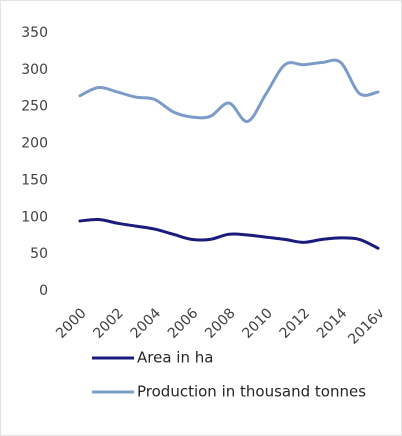  Describe the element at coordinates (34, 70) in the screenshot. I see `y-tick-label: 300` at that location.